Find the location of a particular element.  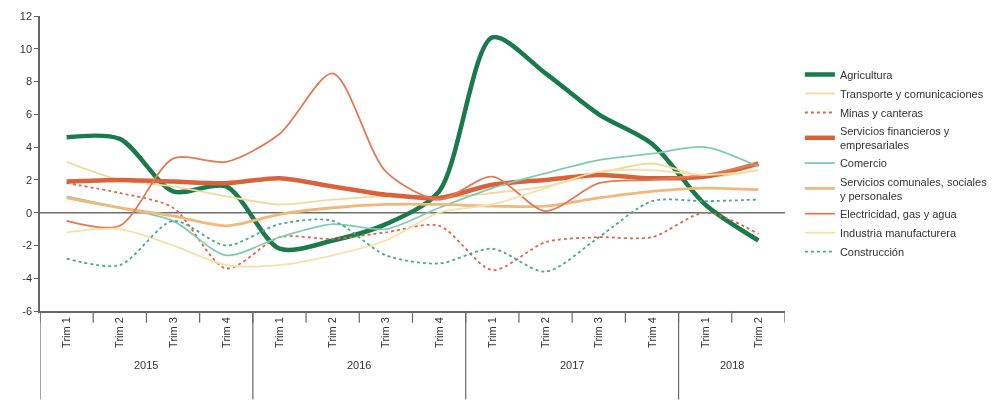

y-tick-label: 6 is located at coordinates (29, 114).